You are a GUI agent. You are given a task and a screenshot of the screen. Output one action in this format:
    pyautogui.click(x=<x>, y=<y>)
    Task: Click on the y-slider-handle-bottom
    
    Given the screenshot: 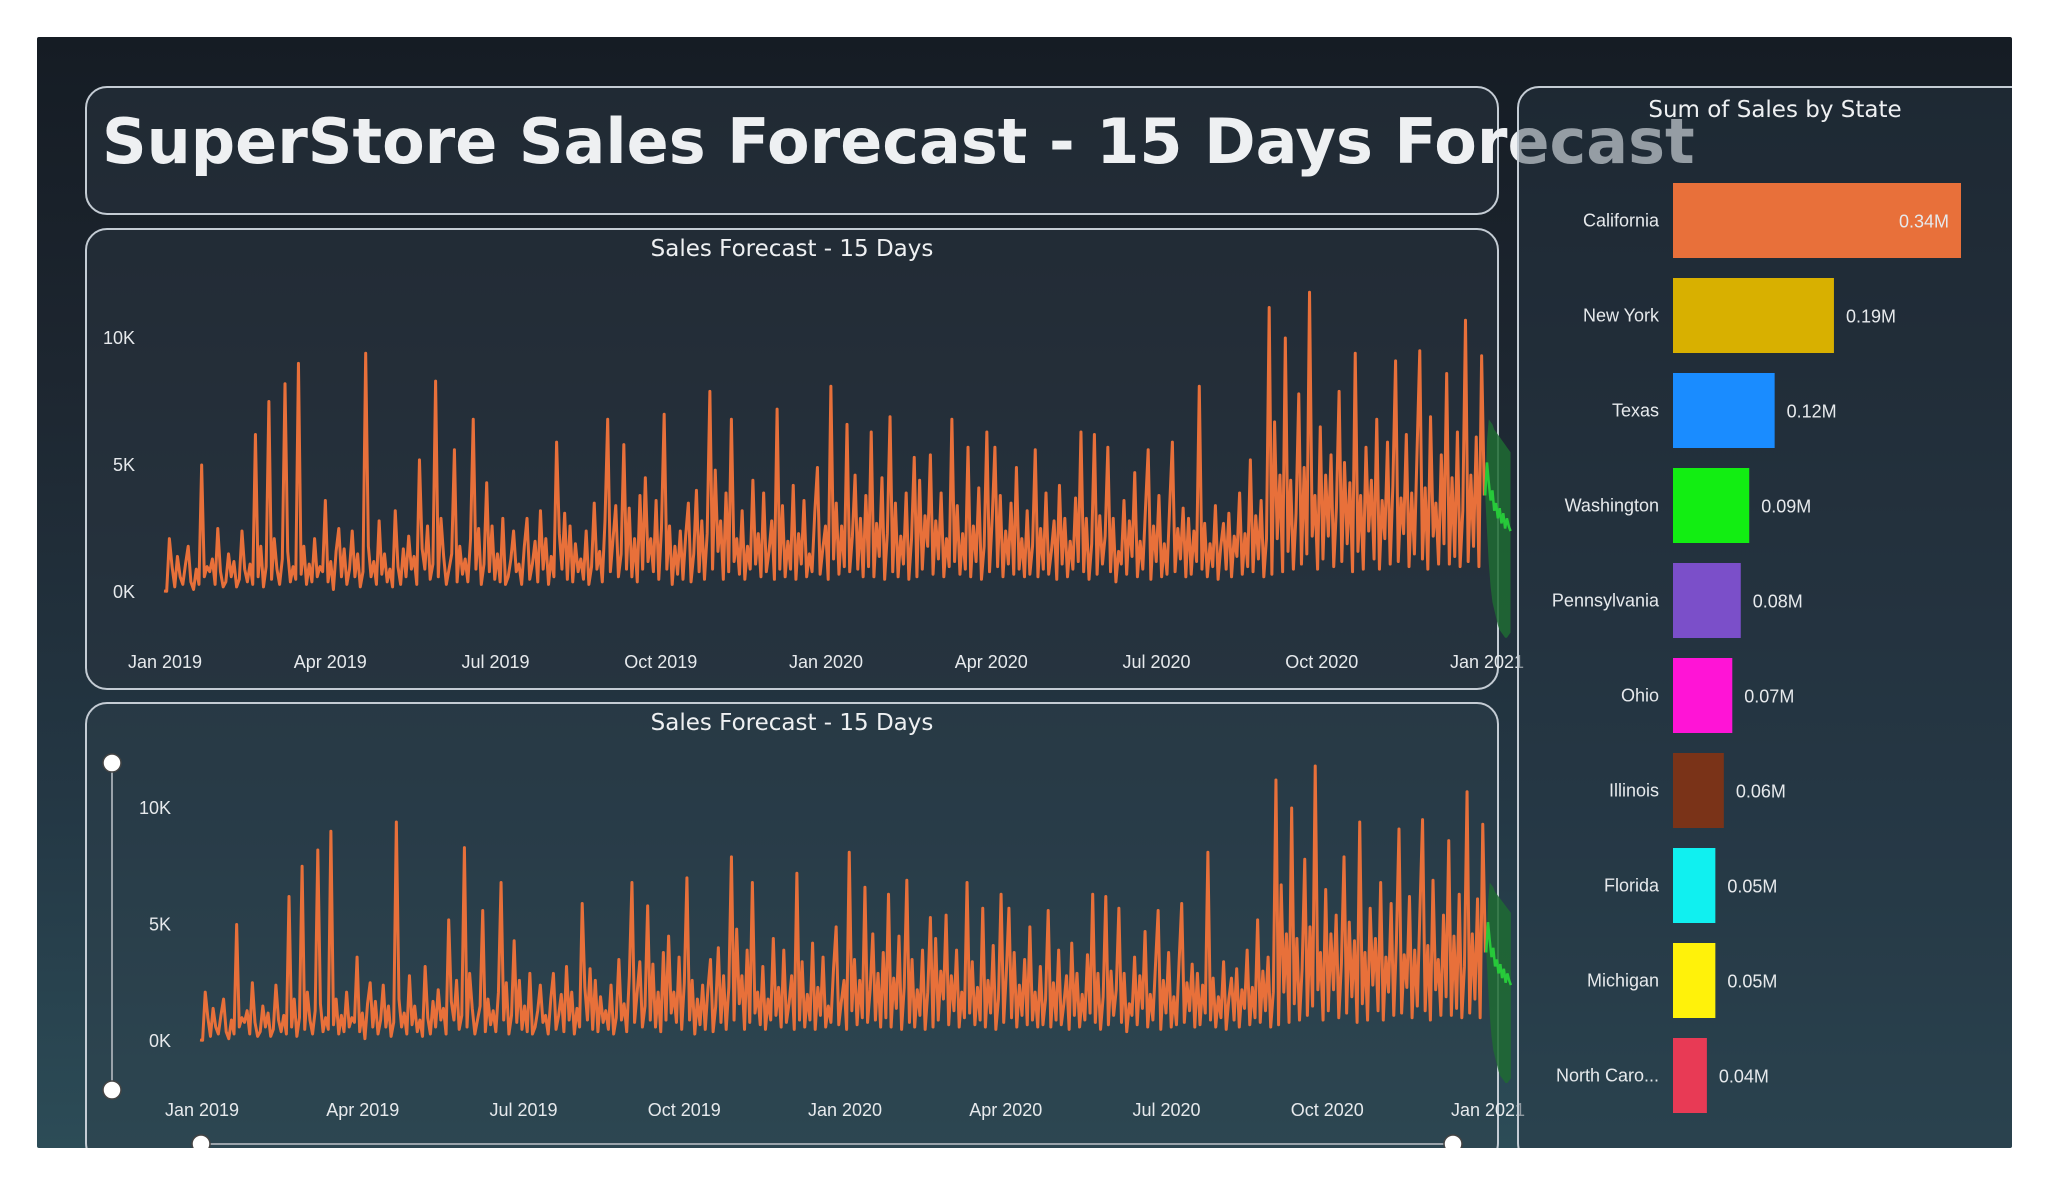 What is the action you would take?
    pyautogui.click(x=112, y=1090)
    